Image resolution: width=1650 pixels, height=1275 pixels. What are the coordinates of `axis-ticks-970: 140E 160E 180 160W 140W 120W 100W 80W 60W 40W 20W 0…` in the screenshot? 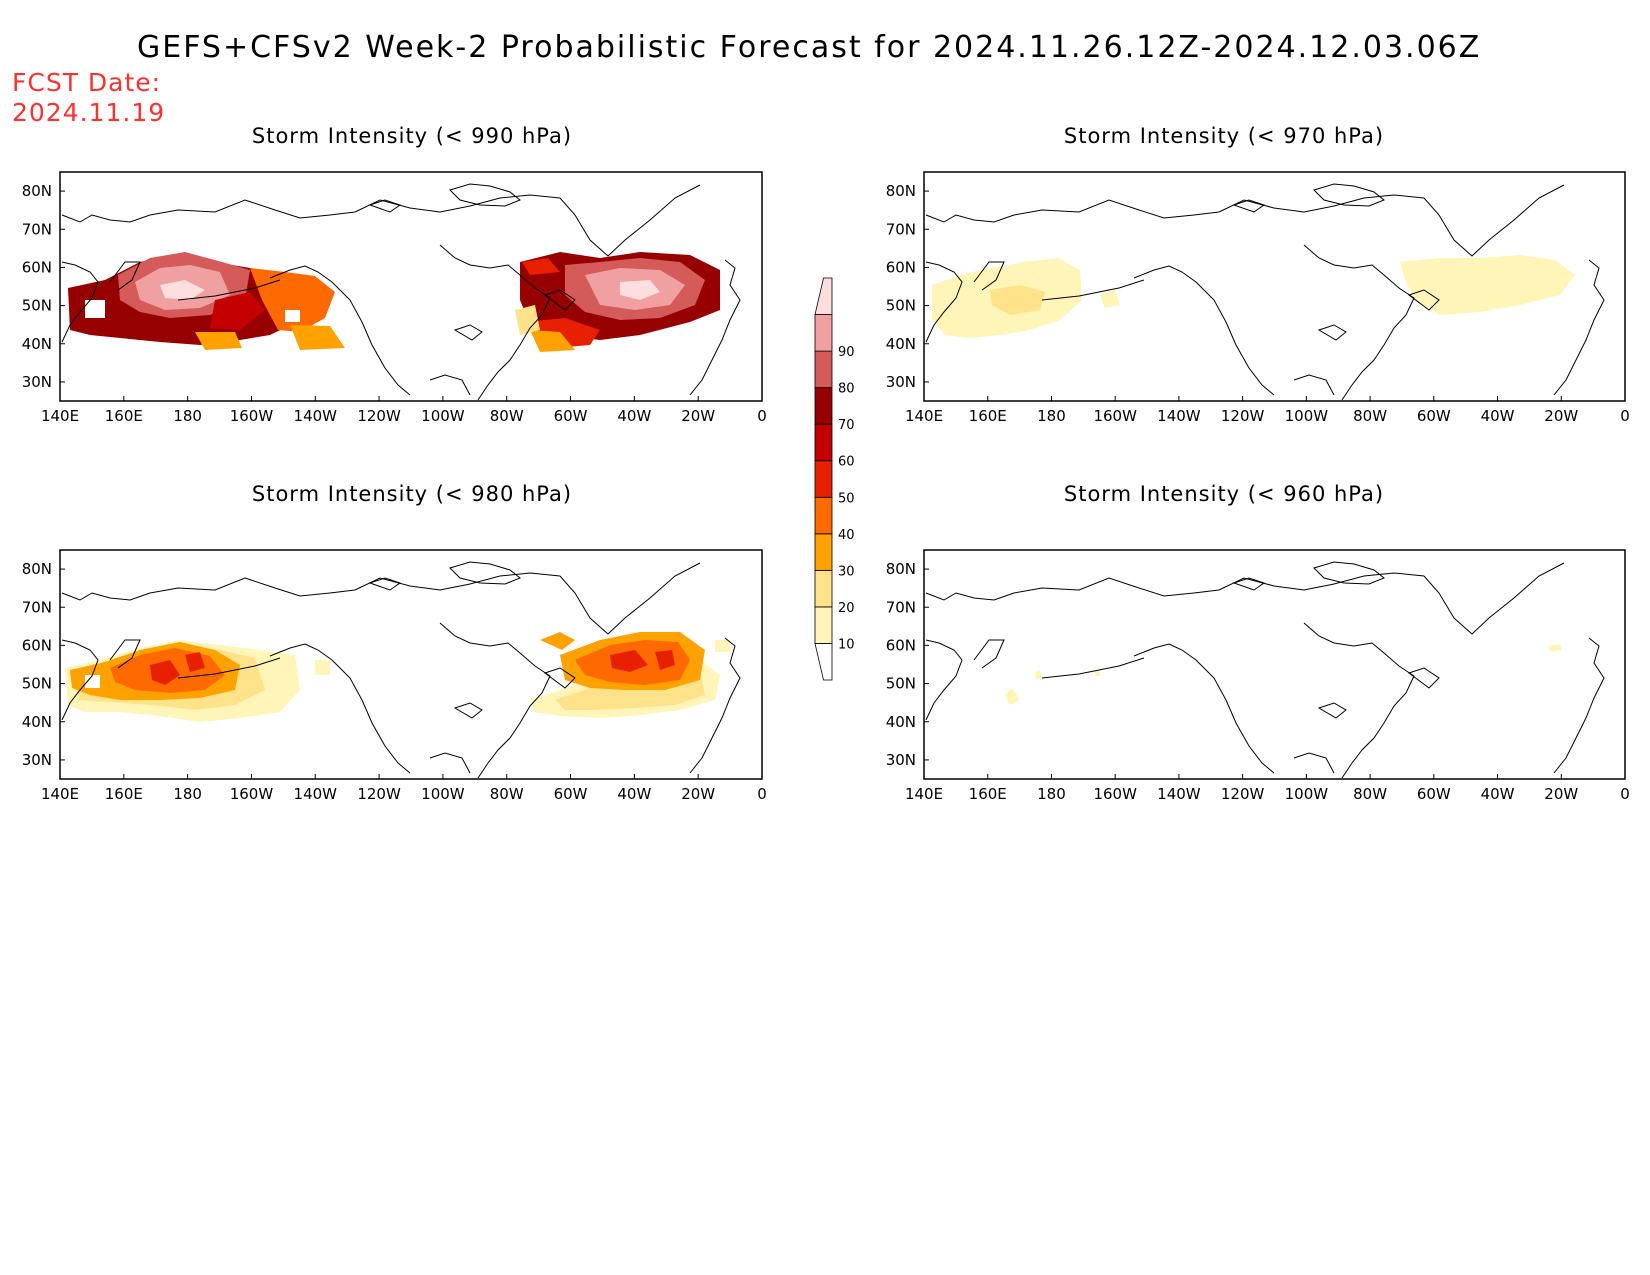 It's located at (1258, 303).